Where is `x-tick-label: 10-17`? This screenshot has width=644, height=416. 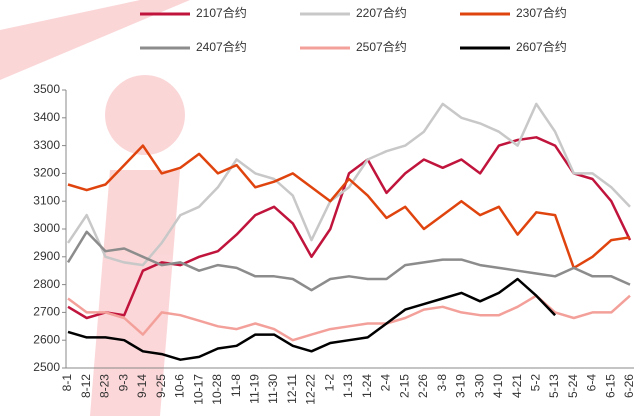
x-tick-label: 10-17 is located at coordinates (198, 389).